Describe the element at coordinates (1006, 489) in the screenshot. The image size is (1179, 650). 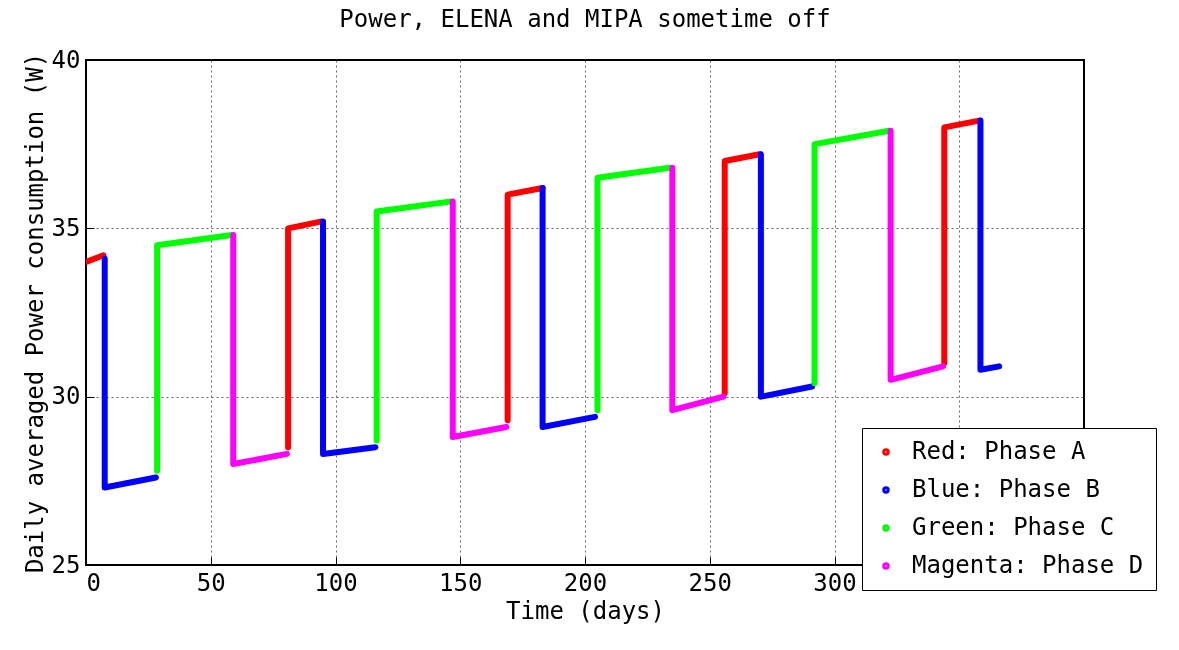
I see `legend-label: Blue: Phase B` at that location.